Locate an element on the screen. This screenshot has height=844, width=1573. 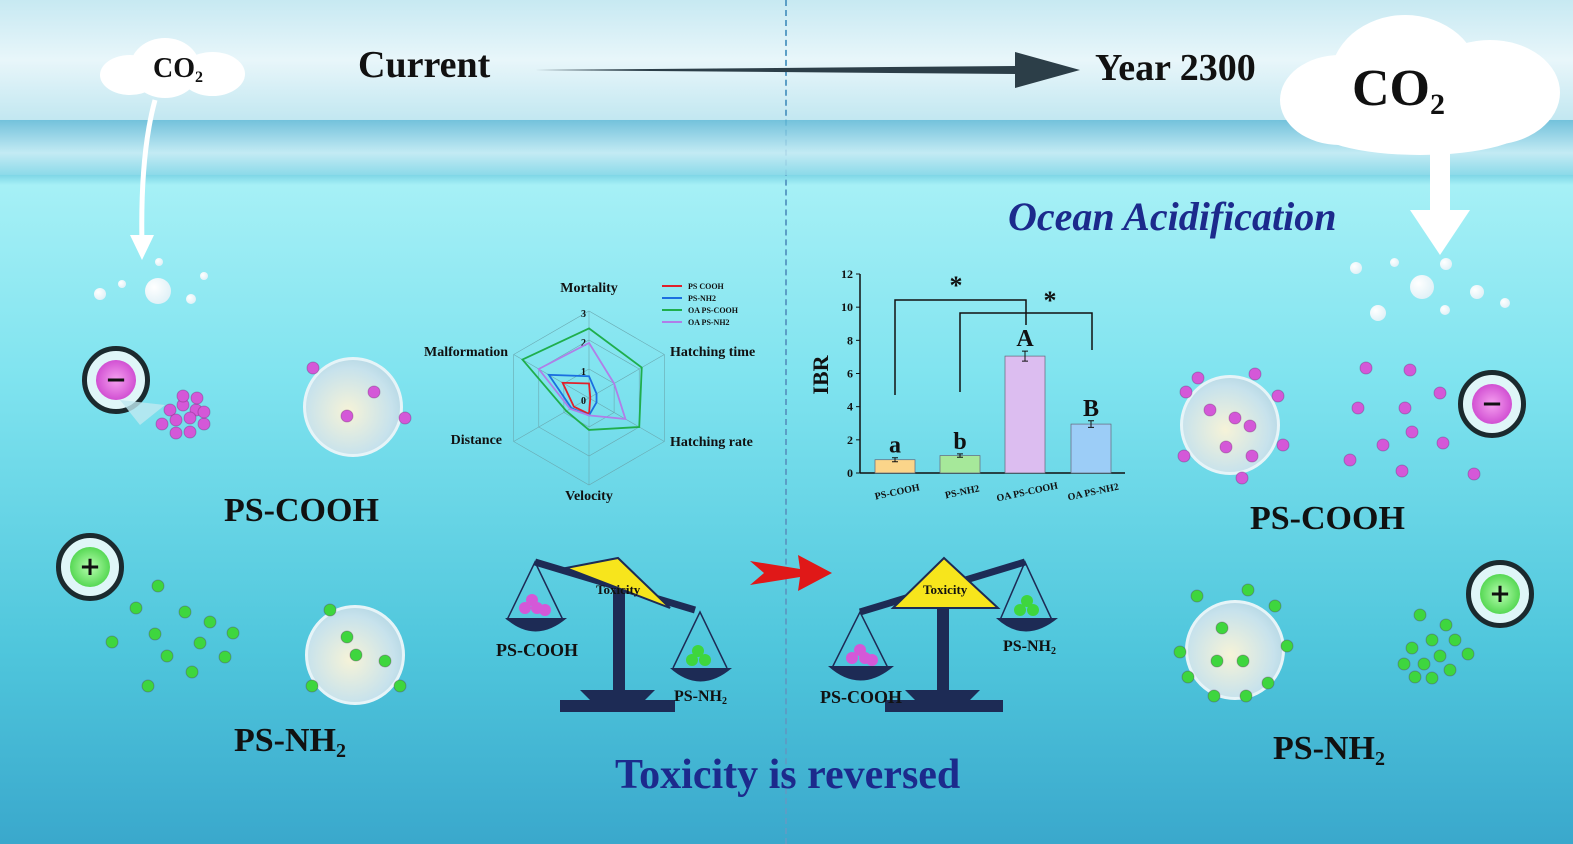
radar-tick-label: 2 is located at coordinates (583, 343).